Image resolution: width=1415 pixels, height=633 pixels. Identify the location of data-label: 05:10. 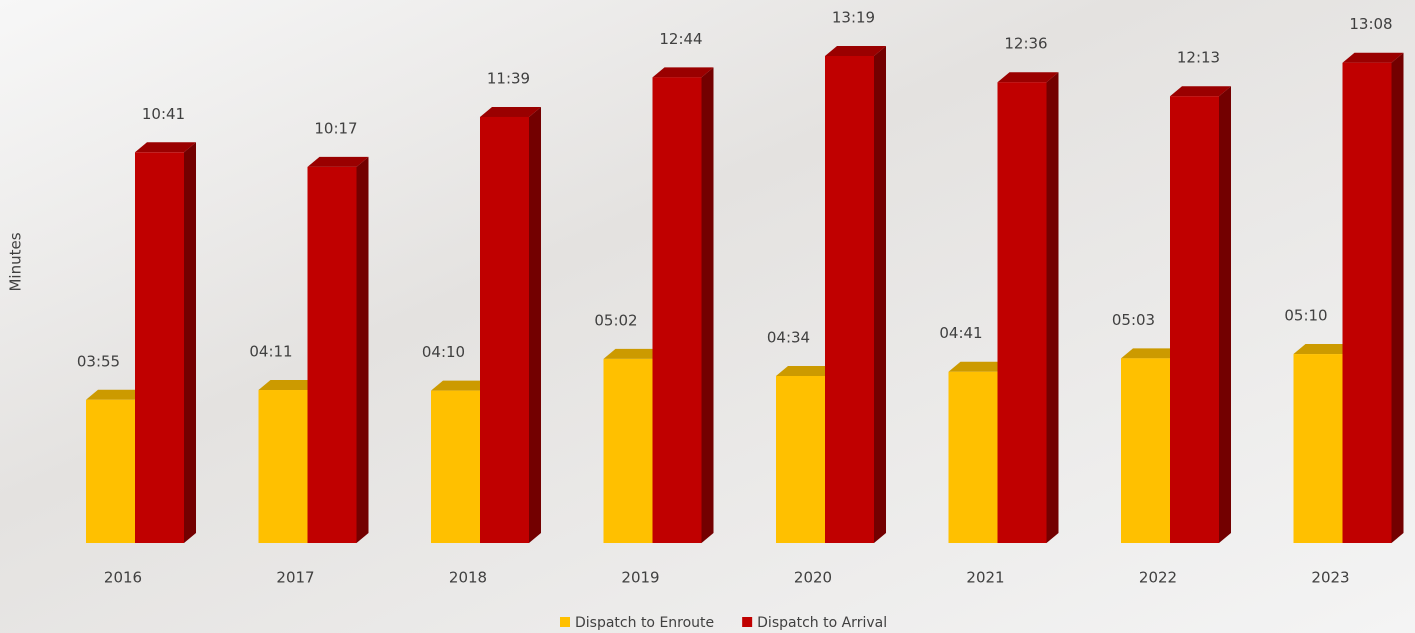
(1305, 316).